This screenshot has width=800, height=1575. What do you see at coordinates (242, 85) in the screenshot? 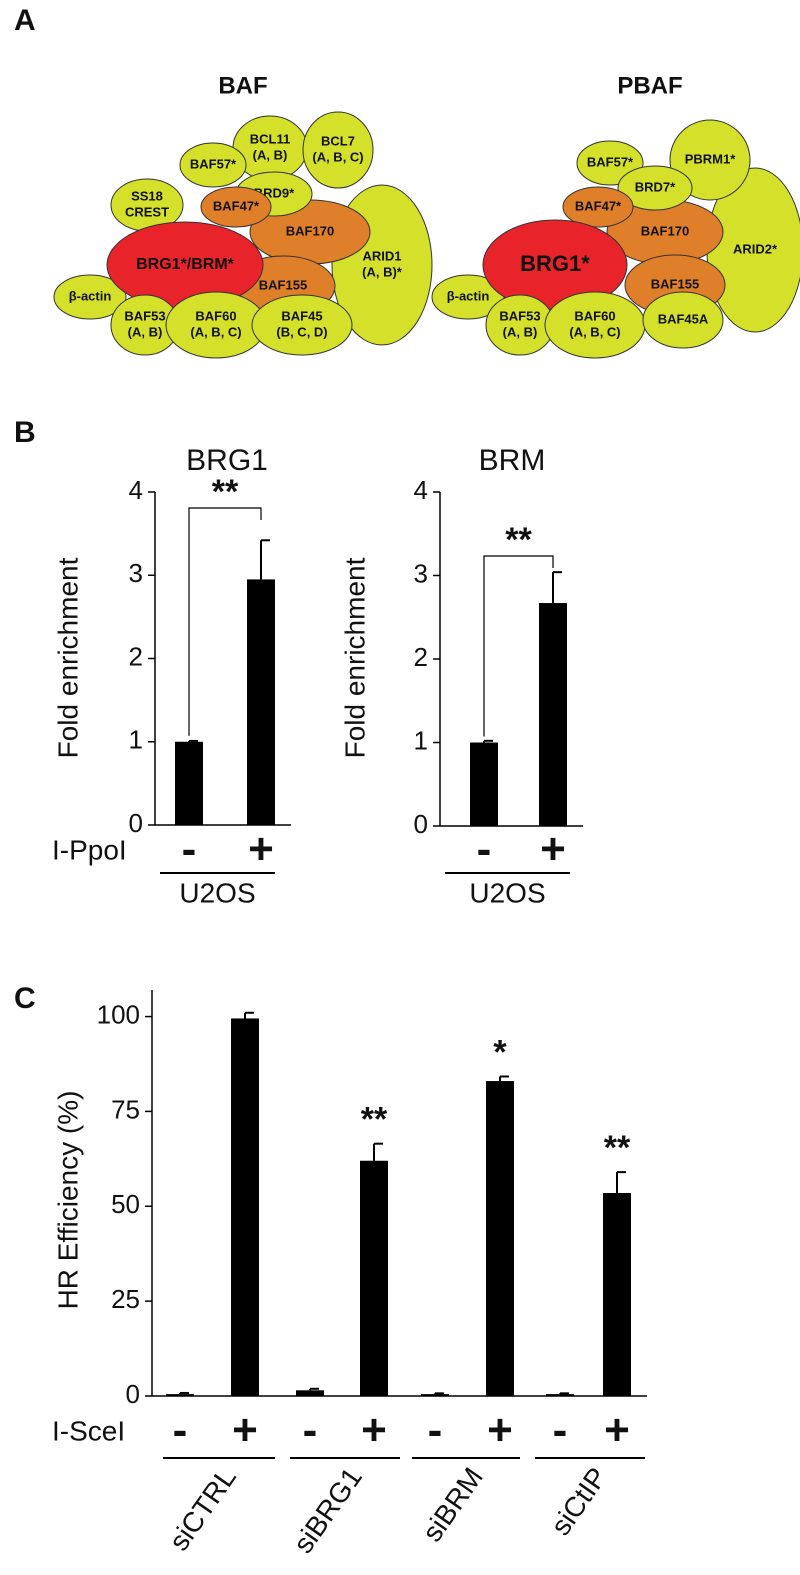
I see `complex-title: BAF` at bounding box center [242, 85].